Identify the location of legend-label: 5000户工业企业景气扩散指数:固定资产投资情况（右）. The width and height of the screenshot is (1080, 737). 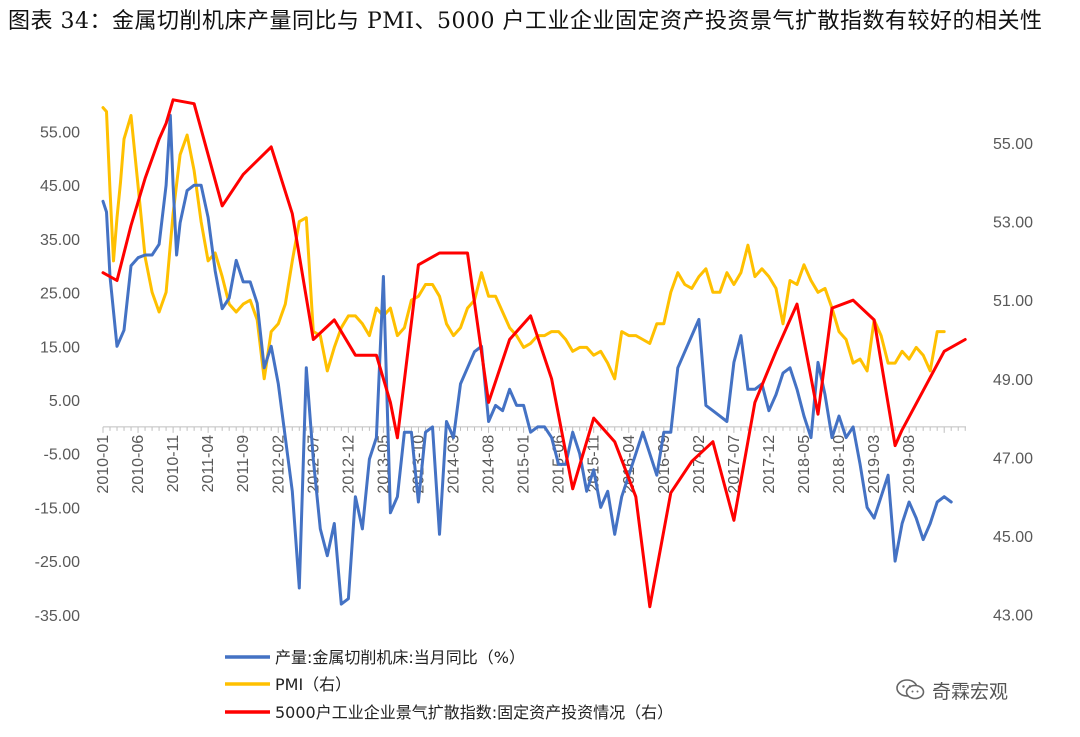
(474, 712).